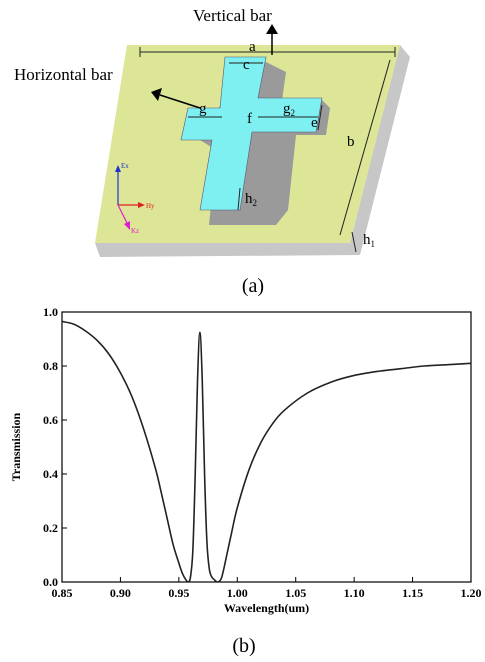 The height and width of the screenshot is (662, 485). Describe the element at coordinates (120, 593) in the screenshot. I see `x-tick-label: 0.90` at that location.